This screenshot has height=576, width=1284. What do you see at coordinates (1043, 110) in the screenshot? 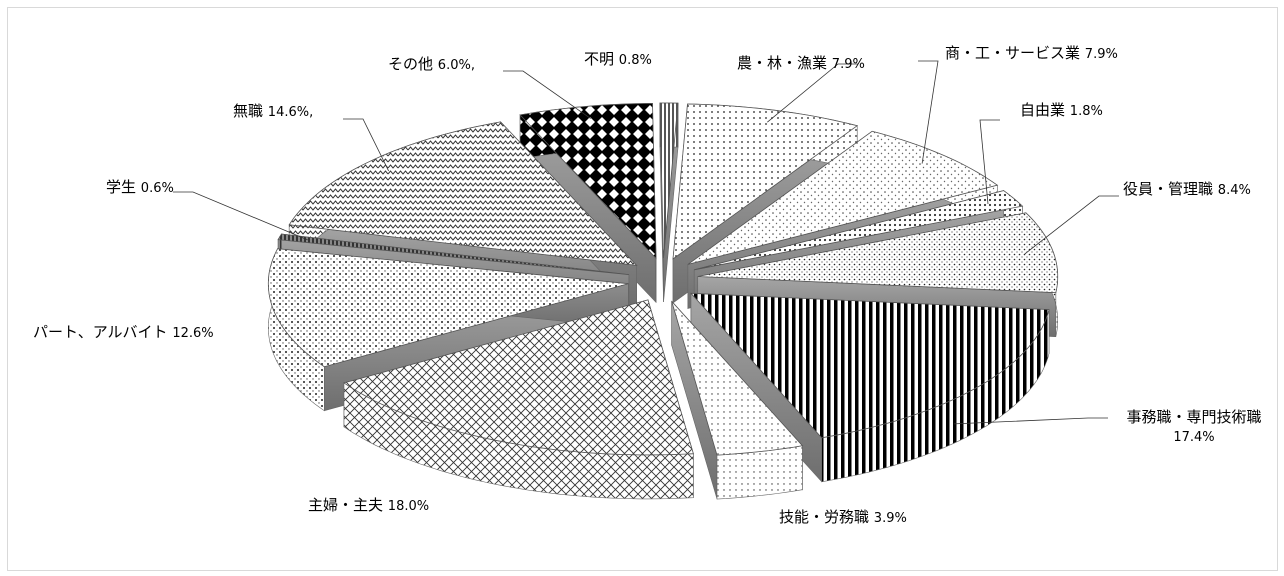
I see `slice-label-text: 自由業` at bounding box center [1043, 110].